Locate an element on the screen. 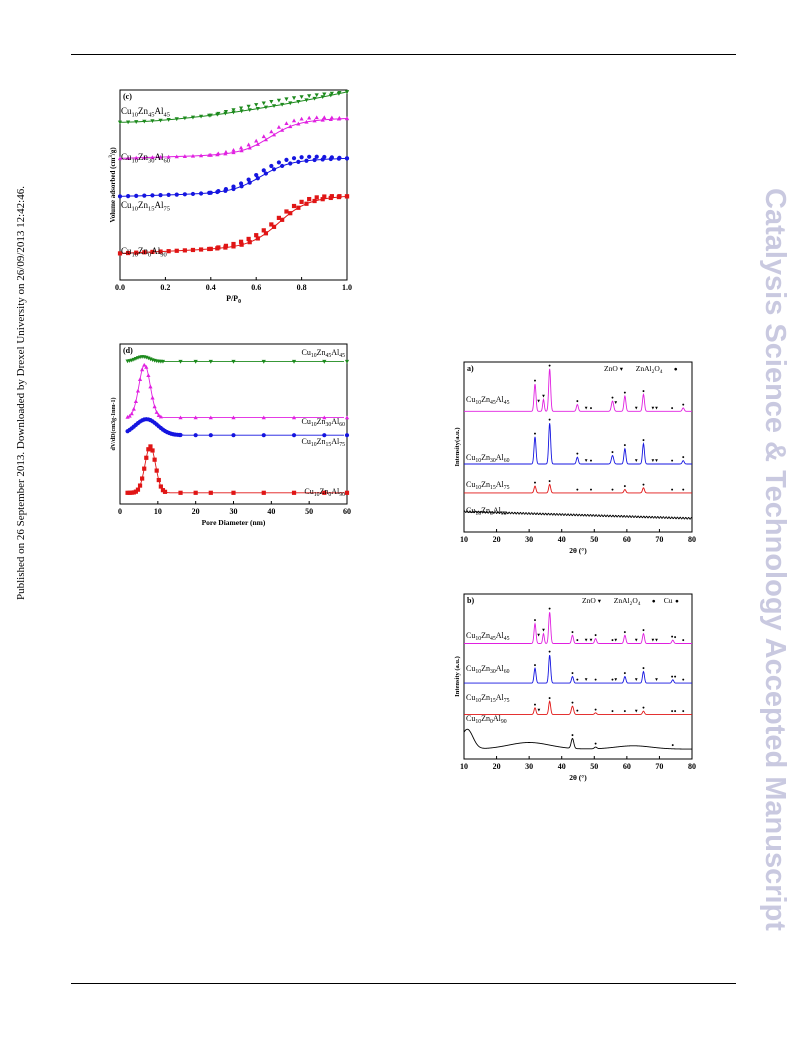 The width and height of the screenshot is (793, 1039). x-tick-label: 0 is located at coordinates (120, 511).